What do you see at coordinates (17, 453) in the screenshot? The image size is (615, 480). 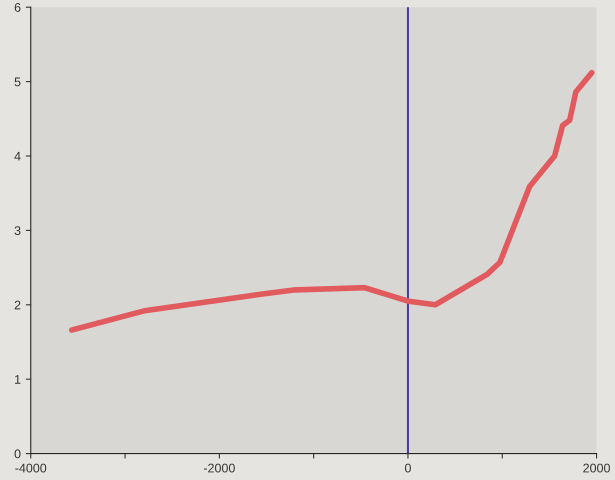 I see `y-tick-label: 0` at bounding box center [17, 453].